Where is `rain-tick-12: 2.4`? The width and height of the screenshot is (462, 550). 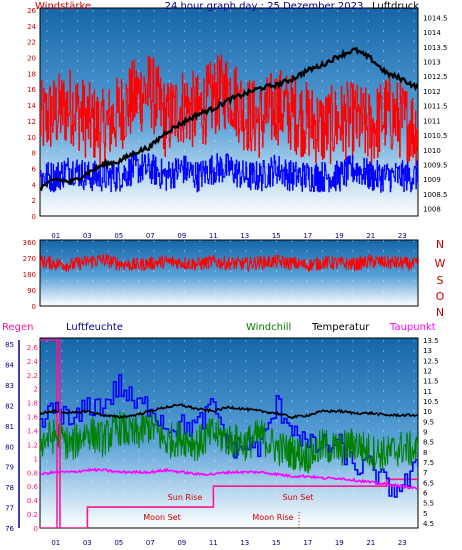 rain-tick-12: 2.4 is located at coordinates (33, 362).